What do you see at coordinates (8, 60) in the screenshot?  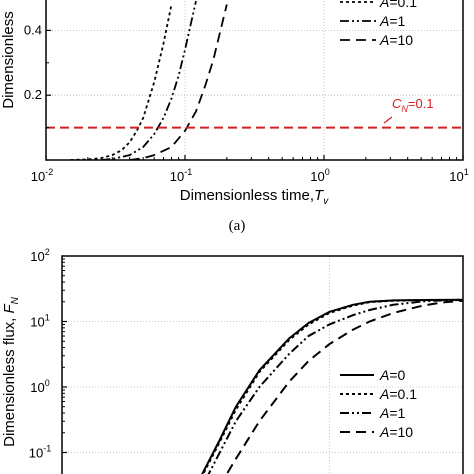 I see `panel-a-y-axis-label: Dimensionless` at bounding box center [8, 60].